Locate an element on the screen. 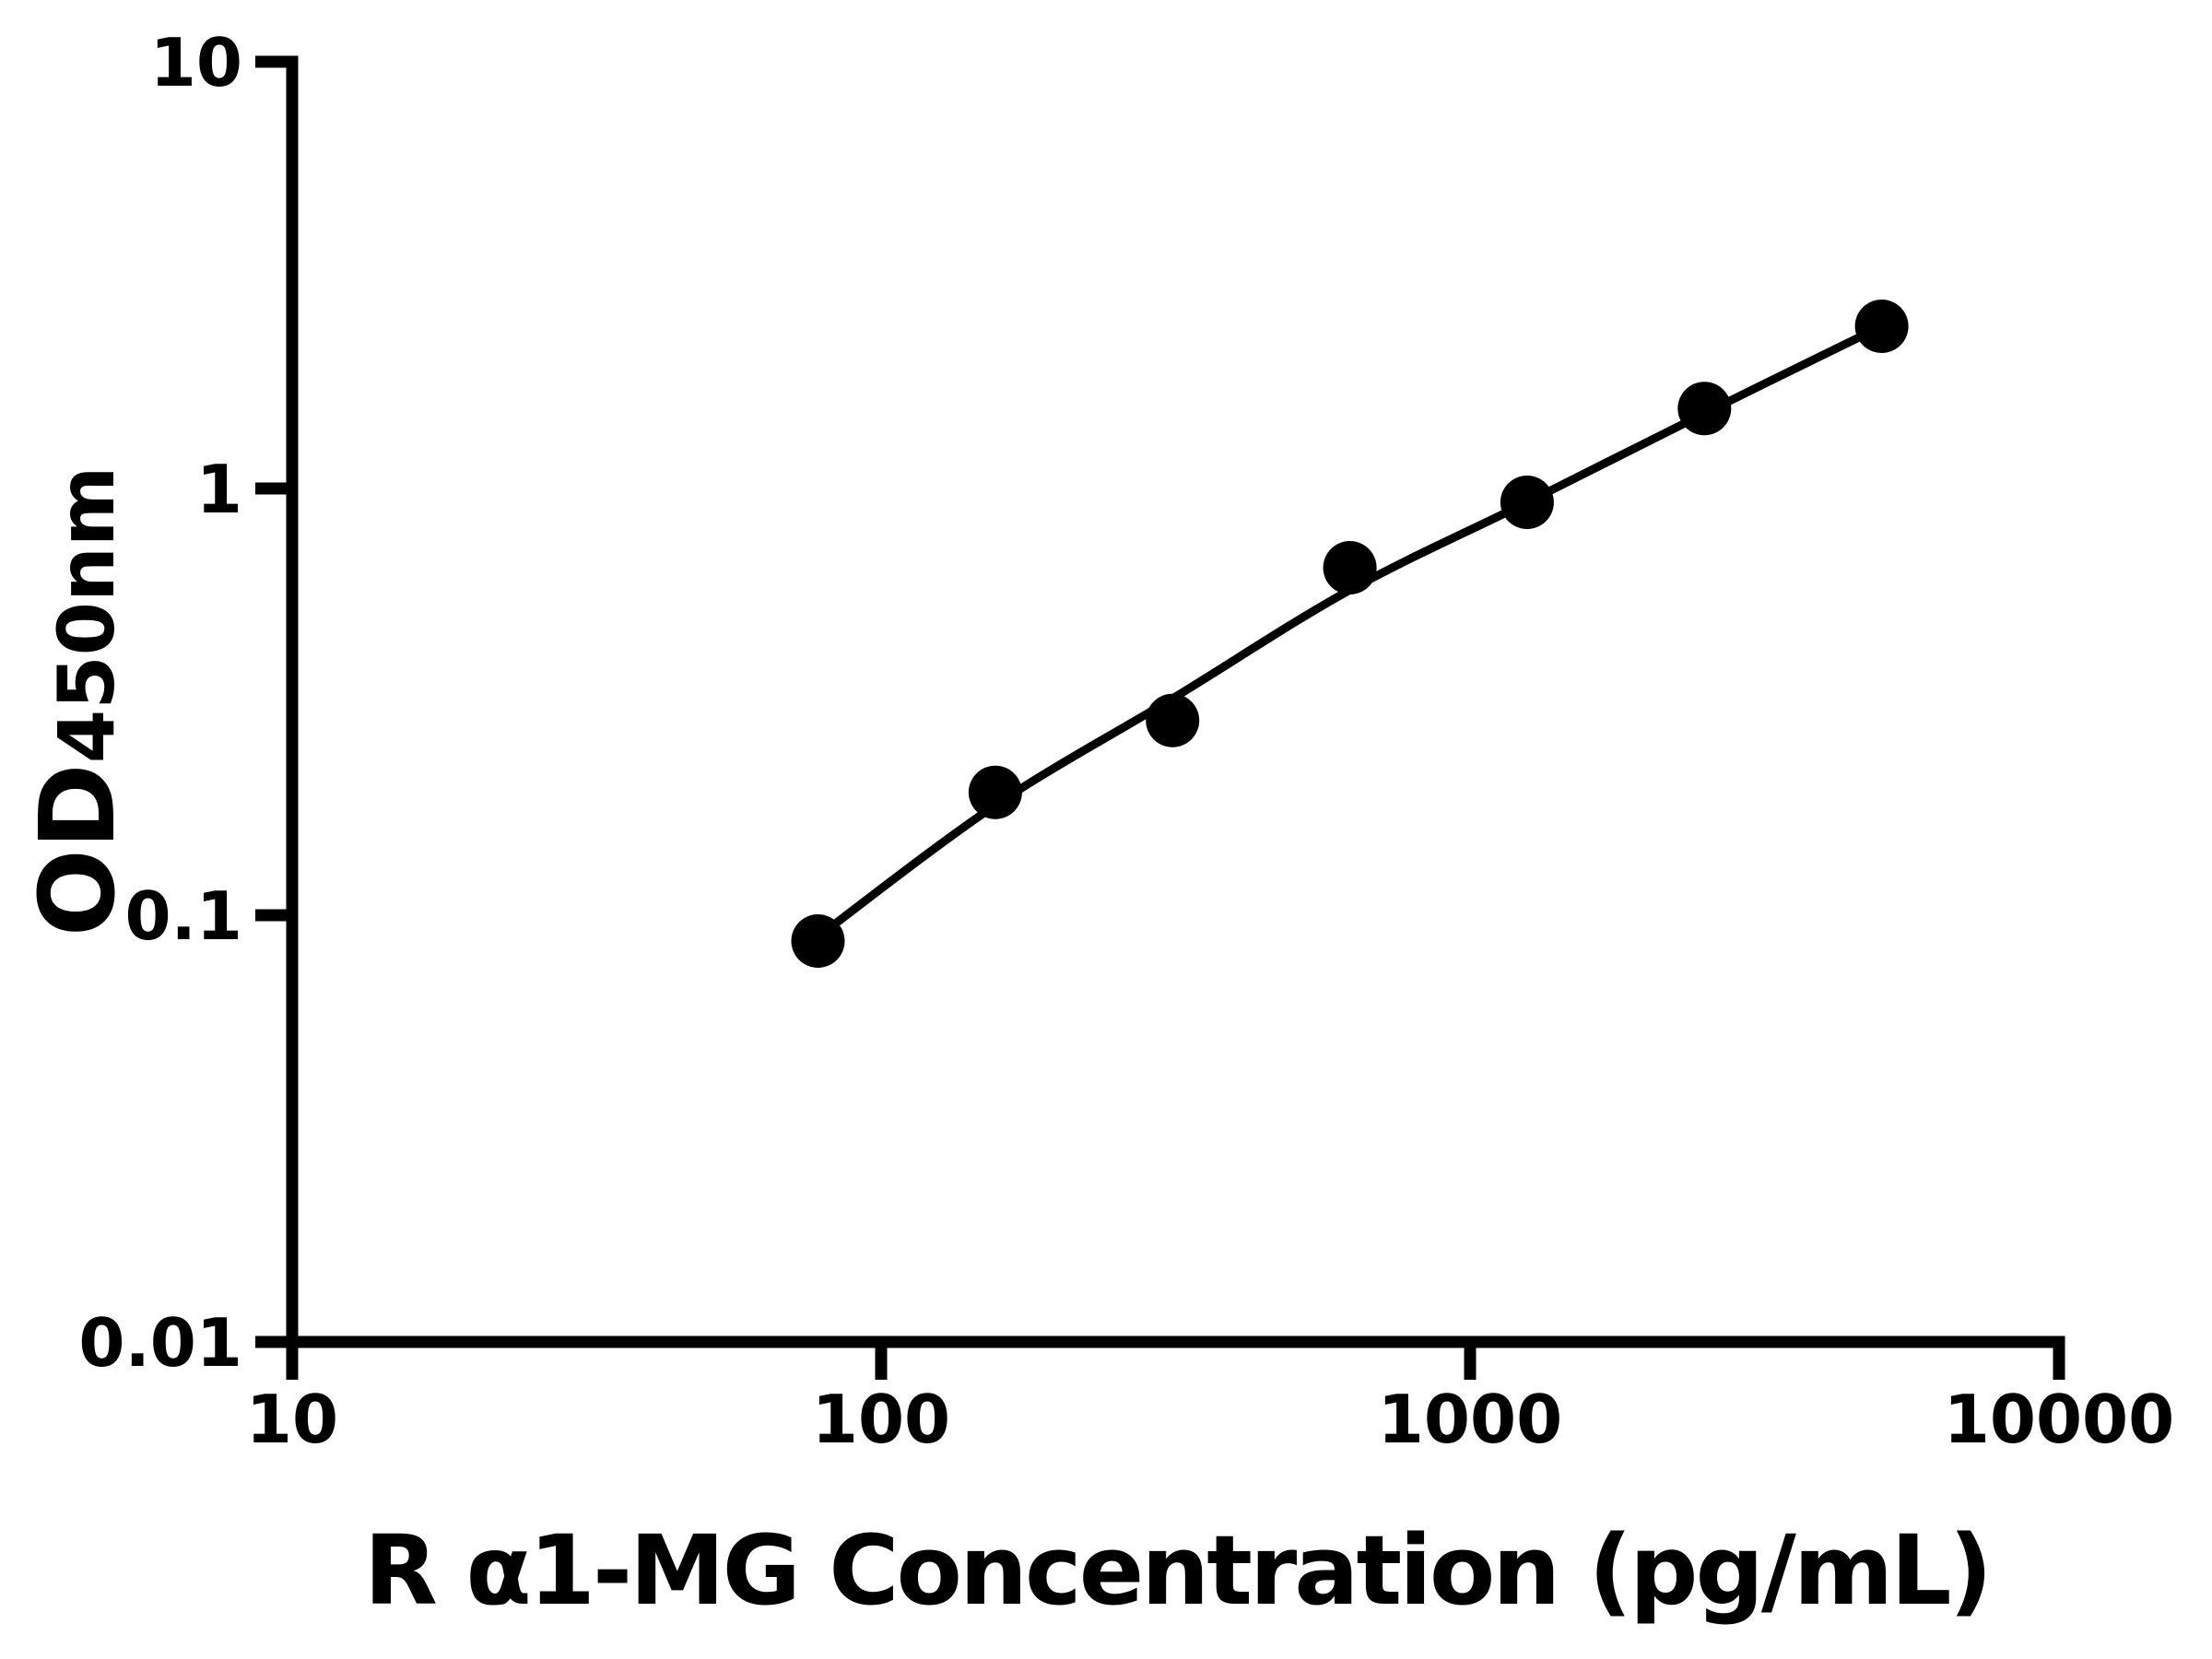 Image resolution: width=2212 pixels, height=1659 pixels. x-axis-ticks: 10 100 1000 10000 is located at coordinates (1210, 1400).